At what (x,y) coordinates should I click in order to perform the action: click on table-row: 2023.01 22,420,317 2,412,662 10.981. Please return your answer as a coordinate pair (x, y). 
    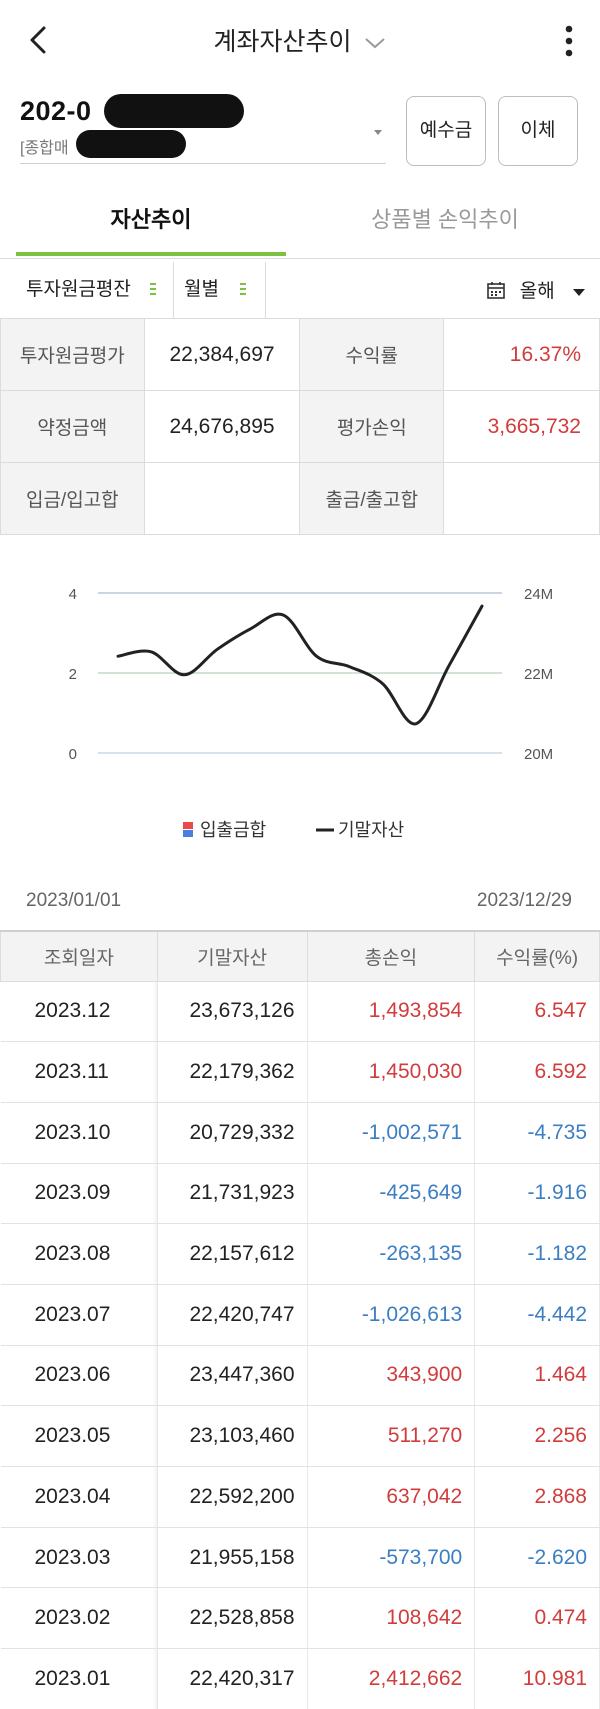
    Looking at the image, I should click on (300, 1678).